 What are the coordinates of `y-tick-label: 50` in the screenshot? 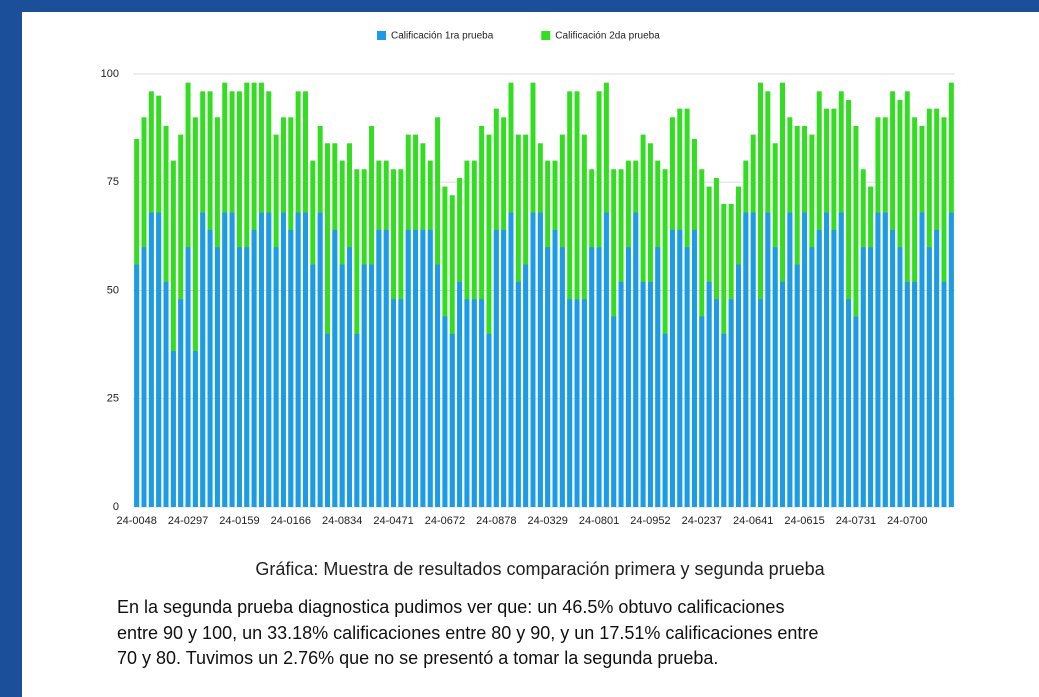 It's located at (113, 290).